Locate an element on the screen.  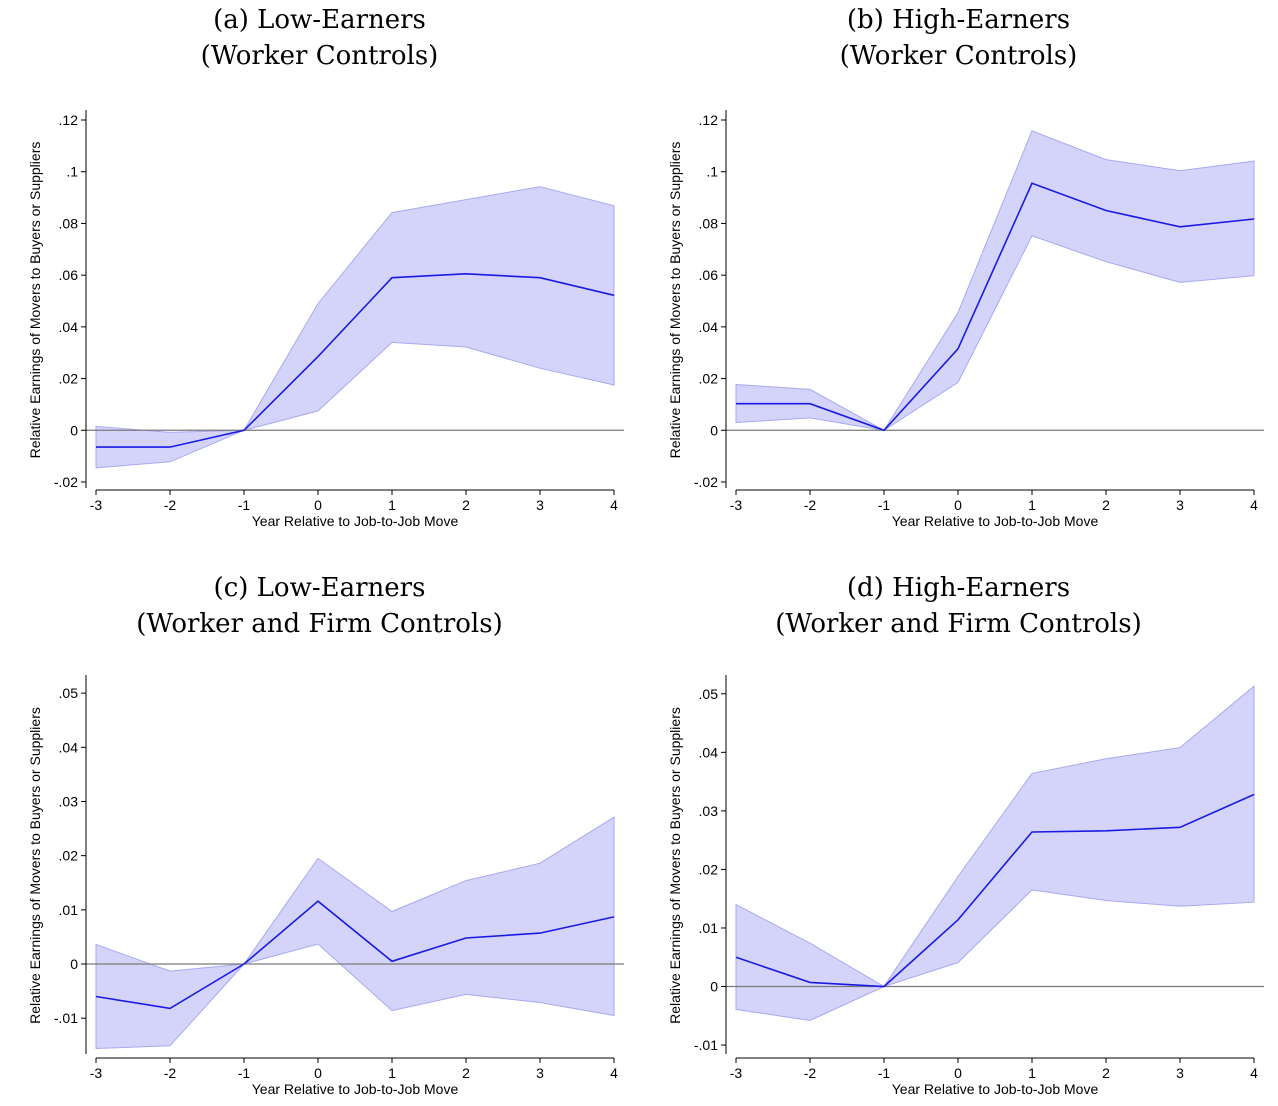
panel-d-x-tick-label: -3 is located at coordinates (736, 1073).